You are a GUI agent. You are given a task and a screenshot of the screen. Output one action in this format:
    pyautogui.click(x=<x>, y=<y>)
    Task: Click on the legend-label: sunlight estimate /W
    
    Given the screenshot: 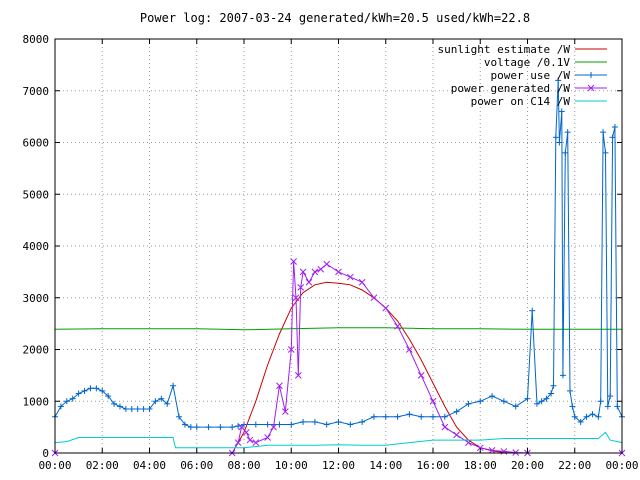 What is the action you would take?
    pyautogui.click(x=504, y=49)
    